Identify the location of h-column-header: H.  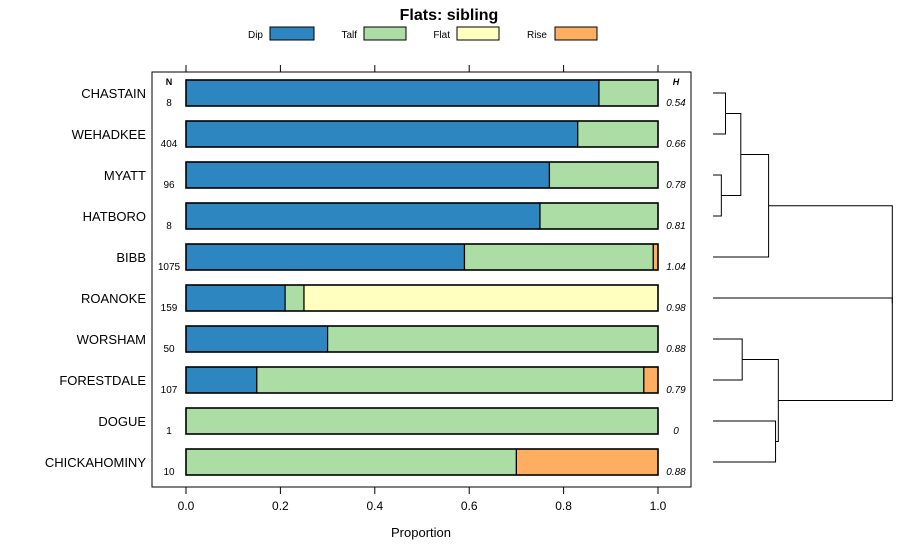
(676, 82).